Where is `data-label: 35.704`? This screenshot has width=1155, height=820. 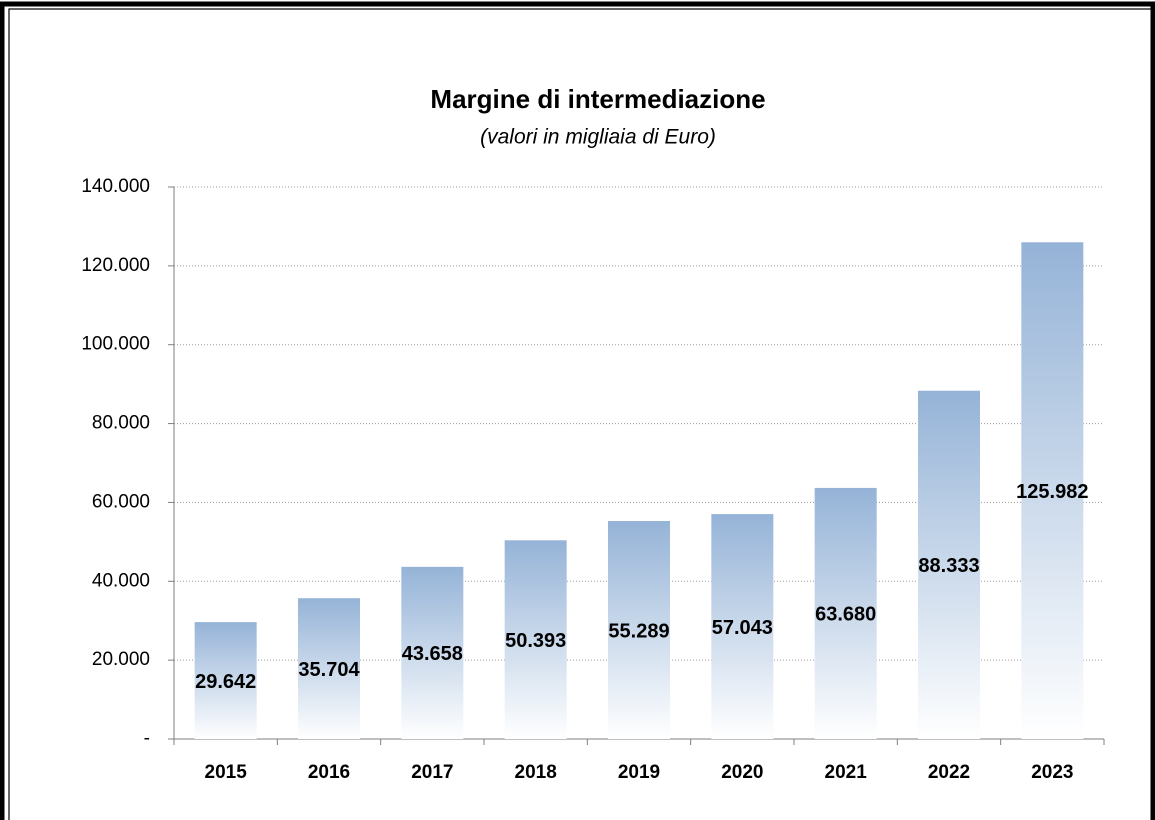
data-label: 35.704 is located at coordinates (329, 670).